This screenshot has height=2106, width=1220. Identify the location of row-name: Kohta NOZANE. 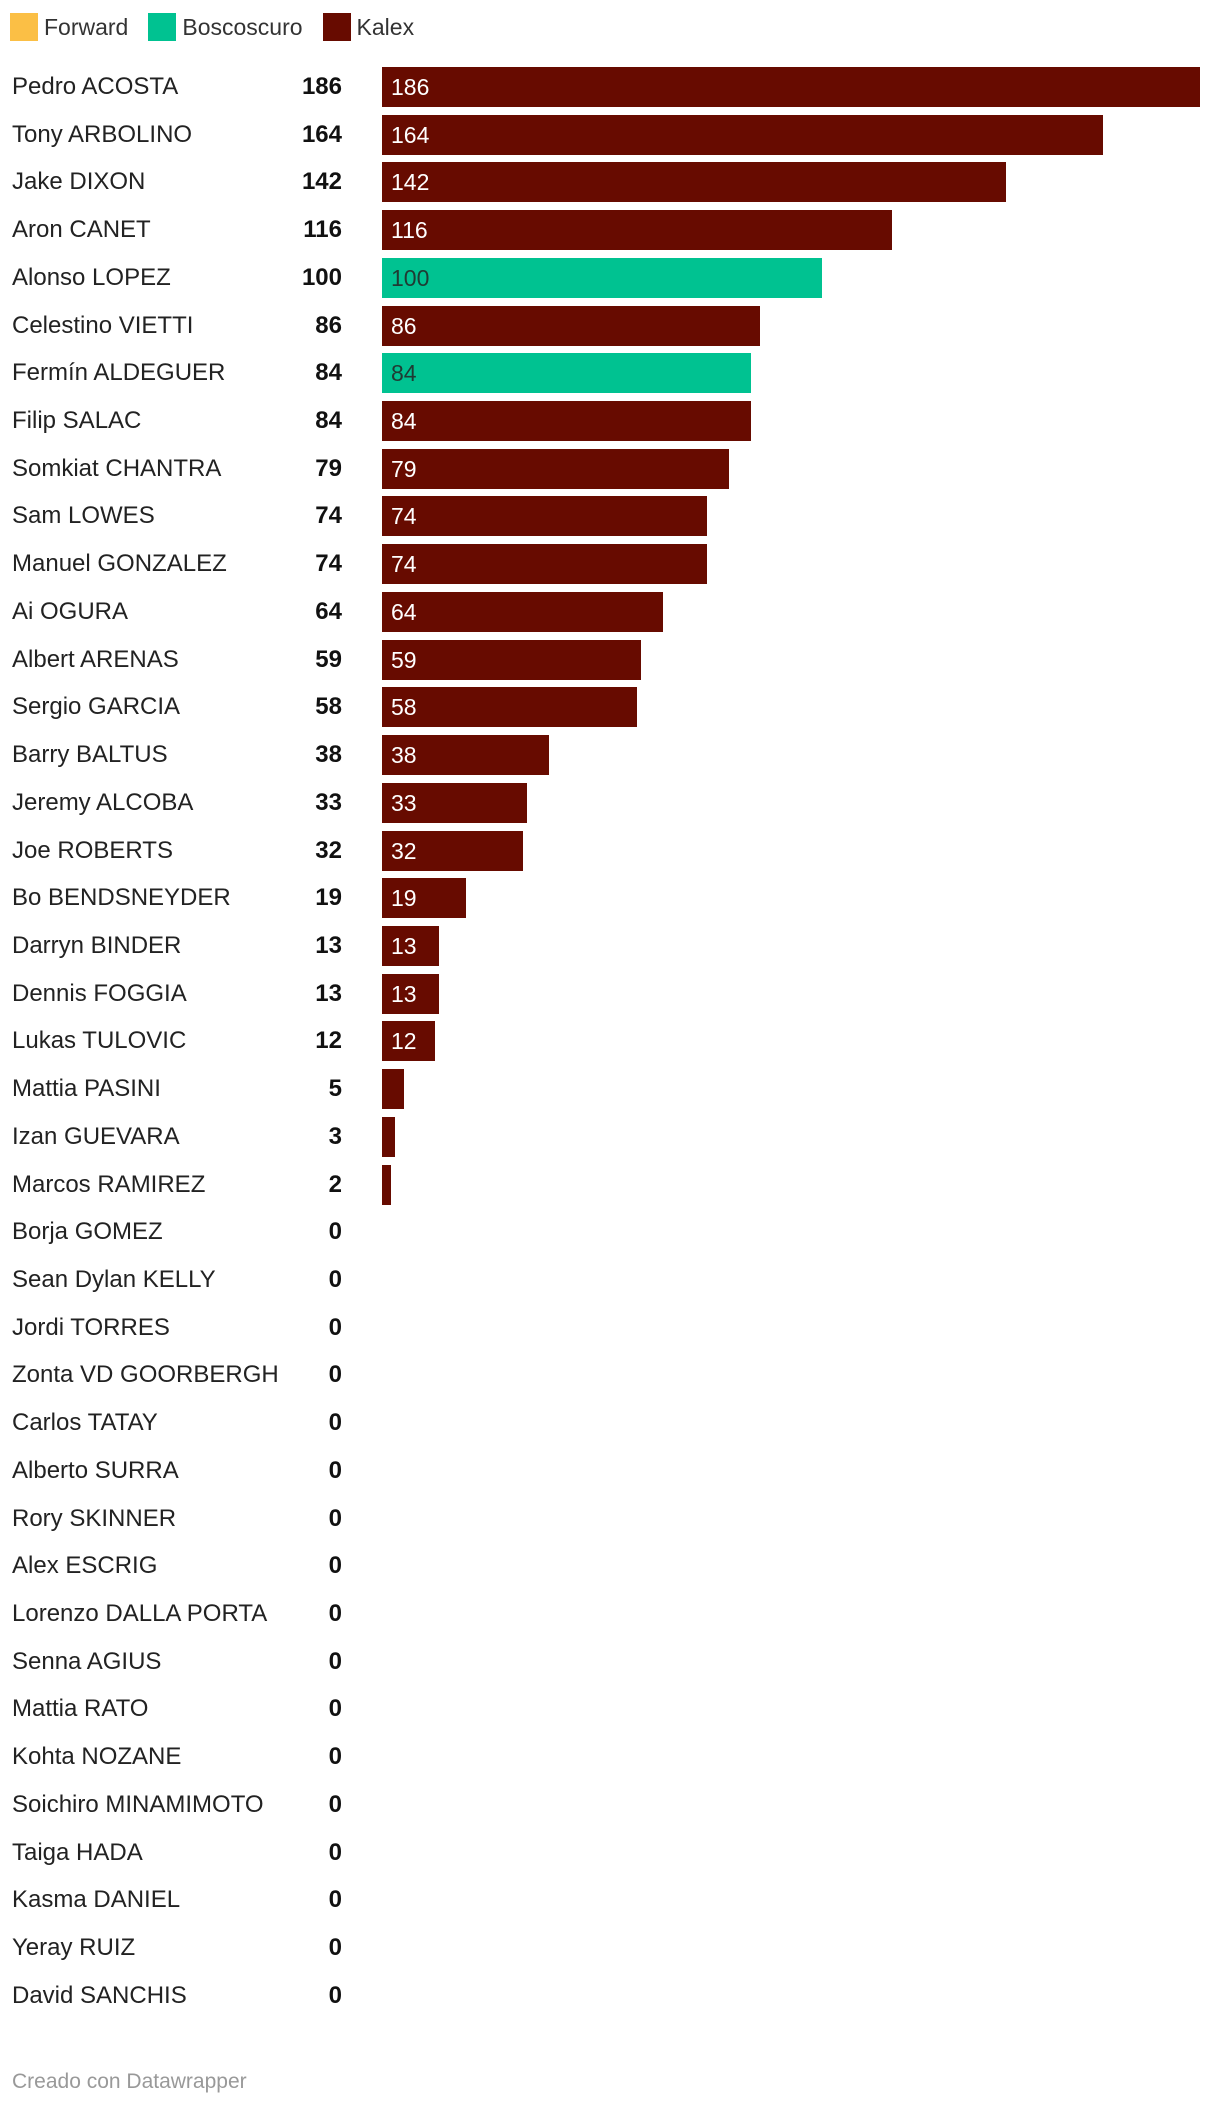
(97, 1757).